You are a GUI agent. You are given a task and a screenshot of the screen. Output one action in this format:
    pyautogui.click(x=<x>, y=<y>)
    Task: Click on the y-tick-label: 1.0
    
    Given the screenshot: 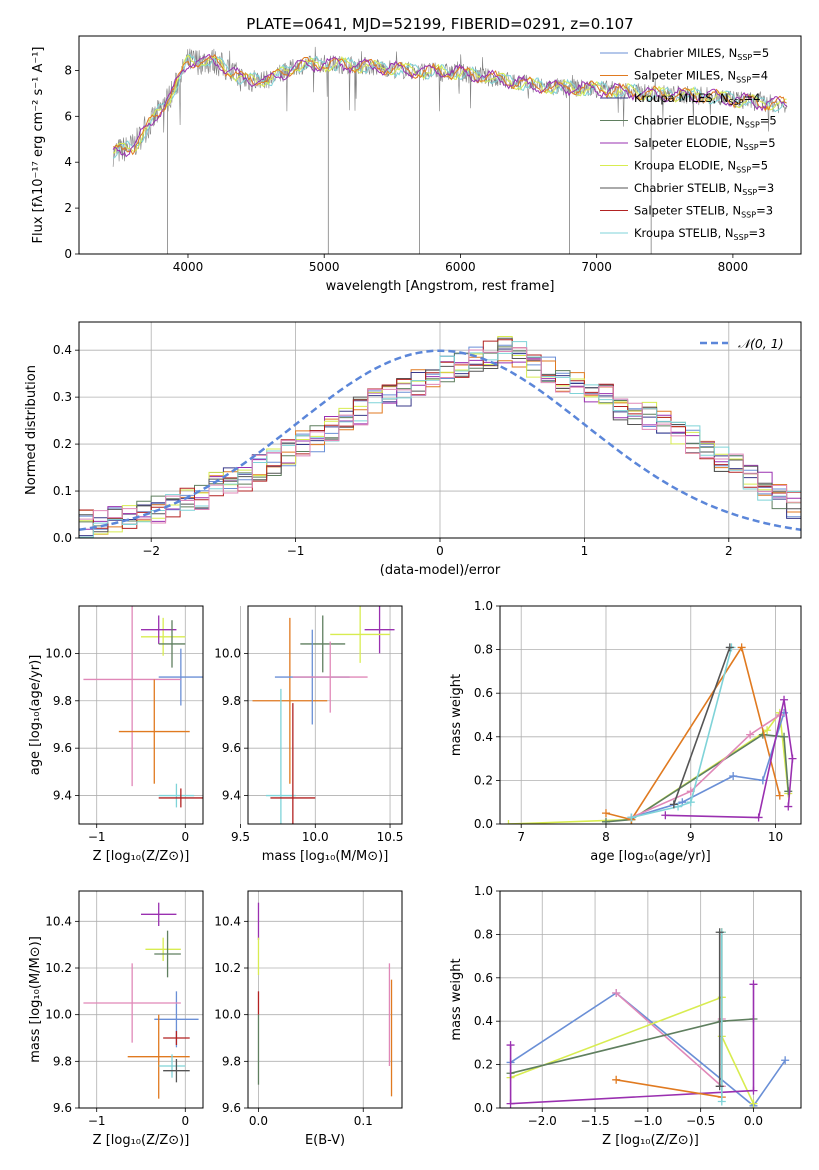 What is the action you would take?
    pyautogui.click(x=483, y=606)
    